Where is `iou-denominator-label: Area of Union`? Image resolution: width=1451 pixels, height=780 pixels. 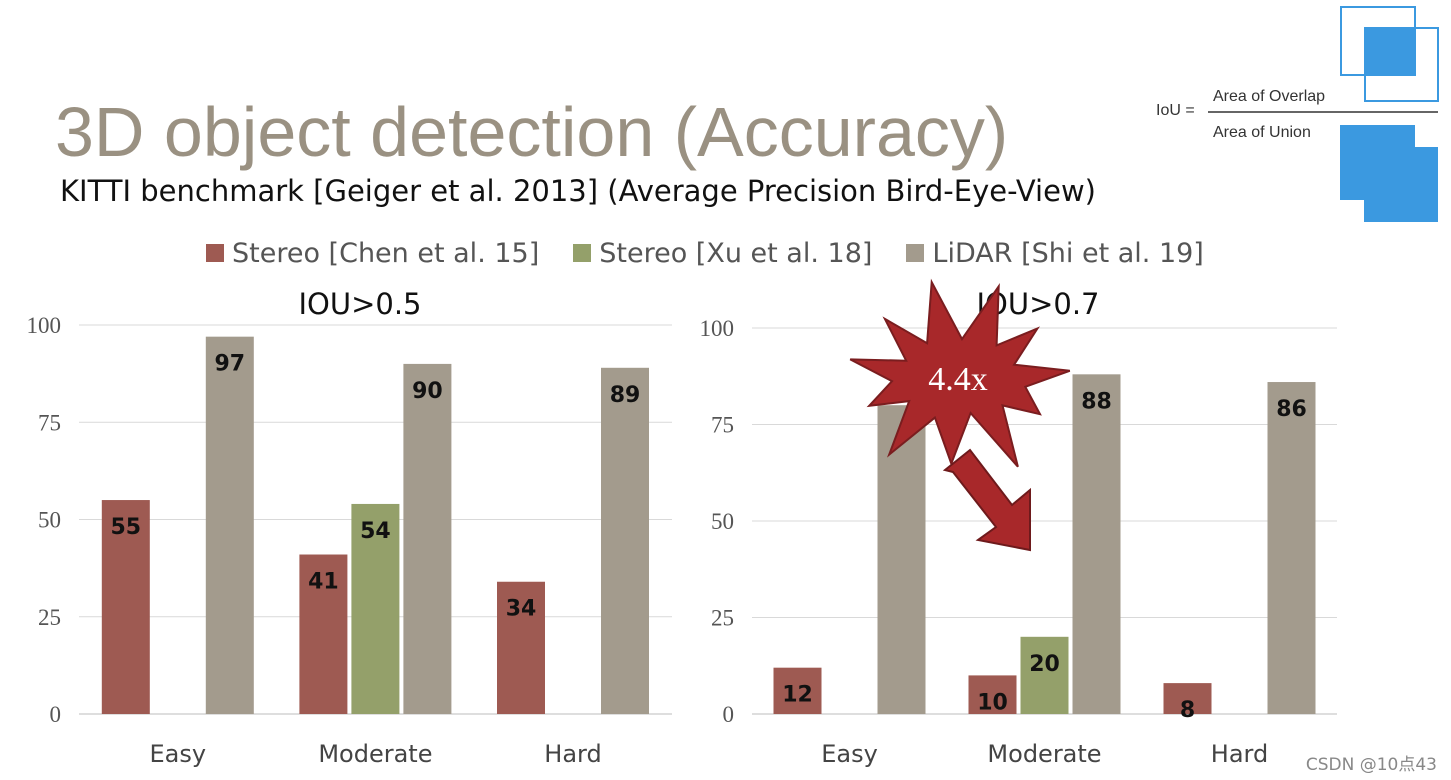 iou-denominator-label: Area of Union is located at coordinates (1262, 132).